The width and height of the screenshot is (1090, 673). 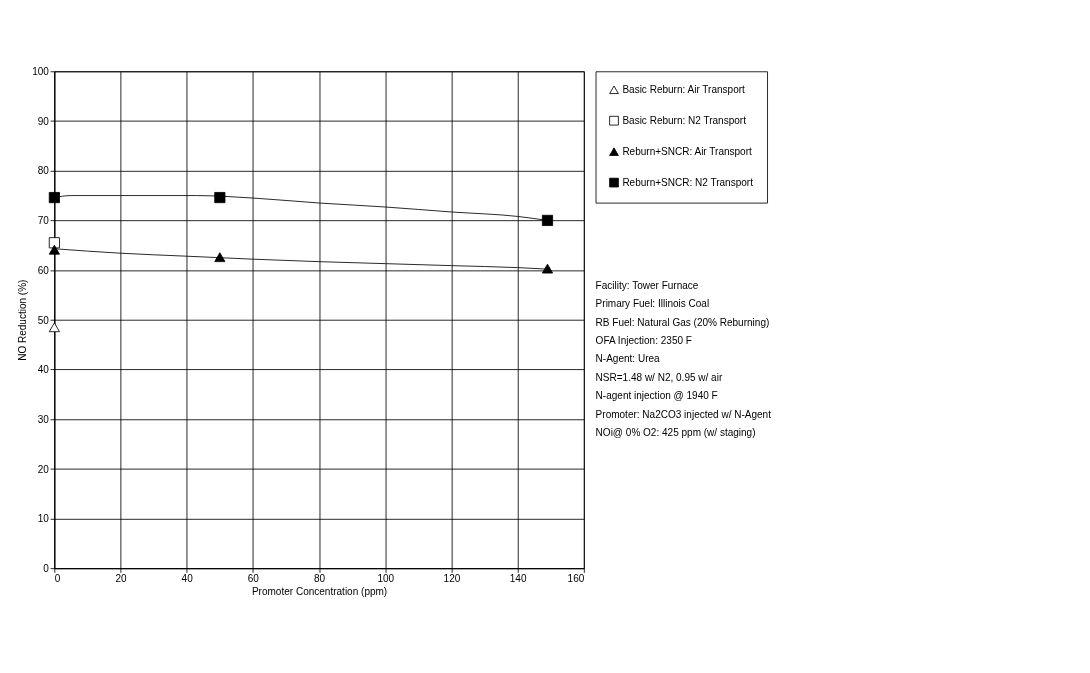 What do you see at coordinates (46, 569) in the screenshot?
I see `y-tick-label: 0` at bounding box center [46, 569].